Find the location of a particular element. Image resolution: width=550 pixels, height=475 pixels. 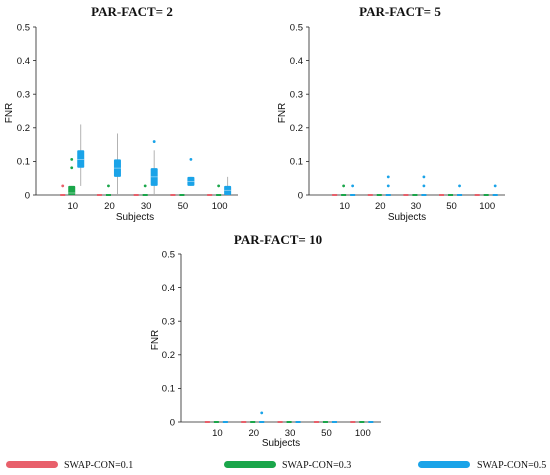

legend-item: SWAP-CON=0.3 is located at coordinates (287, 465).